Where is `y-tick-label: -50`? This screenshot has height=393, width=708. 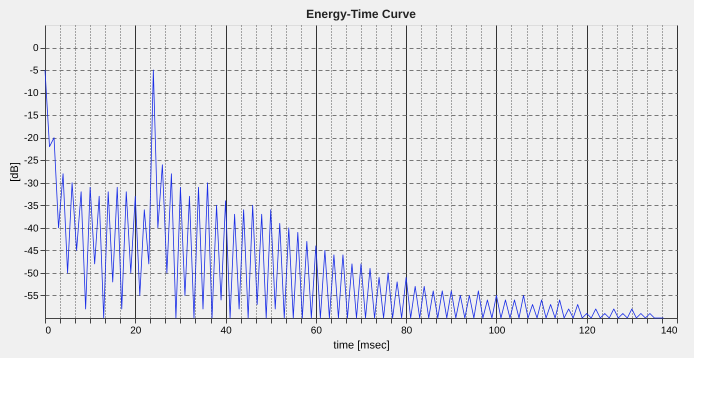
y-tick-label: -50 is located at coordinates (31, 274).